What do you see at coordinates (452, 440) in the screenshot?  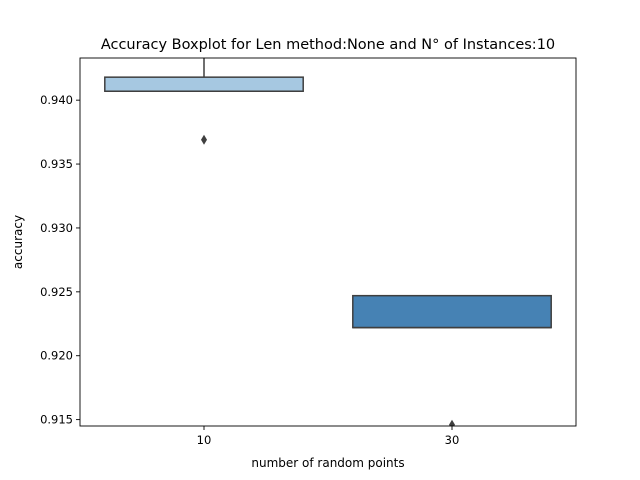 I see `x-tick-label: 30` at bounding box center [452, 440].